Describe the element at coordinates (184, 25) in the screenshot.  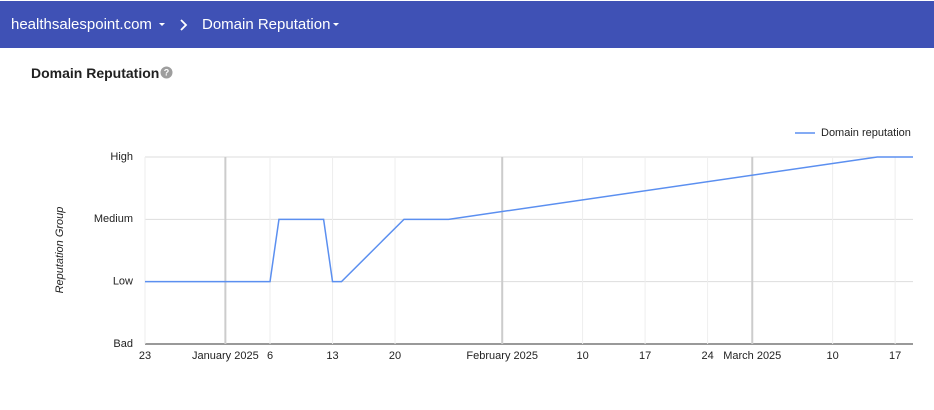
I see `chevron` at that location.